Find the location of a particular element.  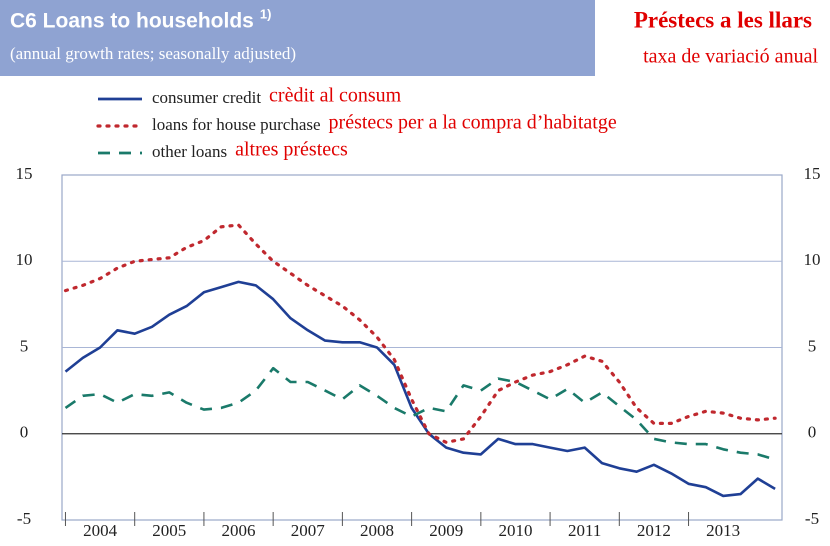

header-ca-box is located at coordinates (712, 38).